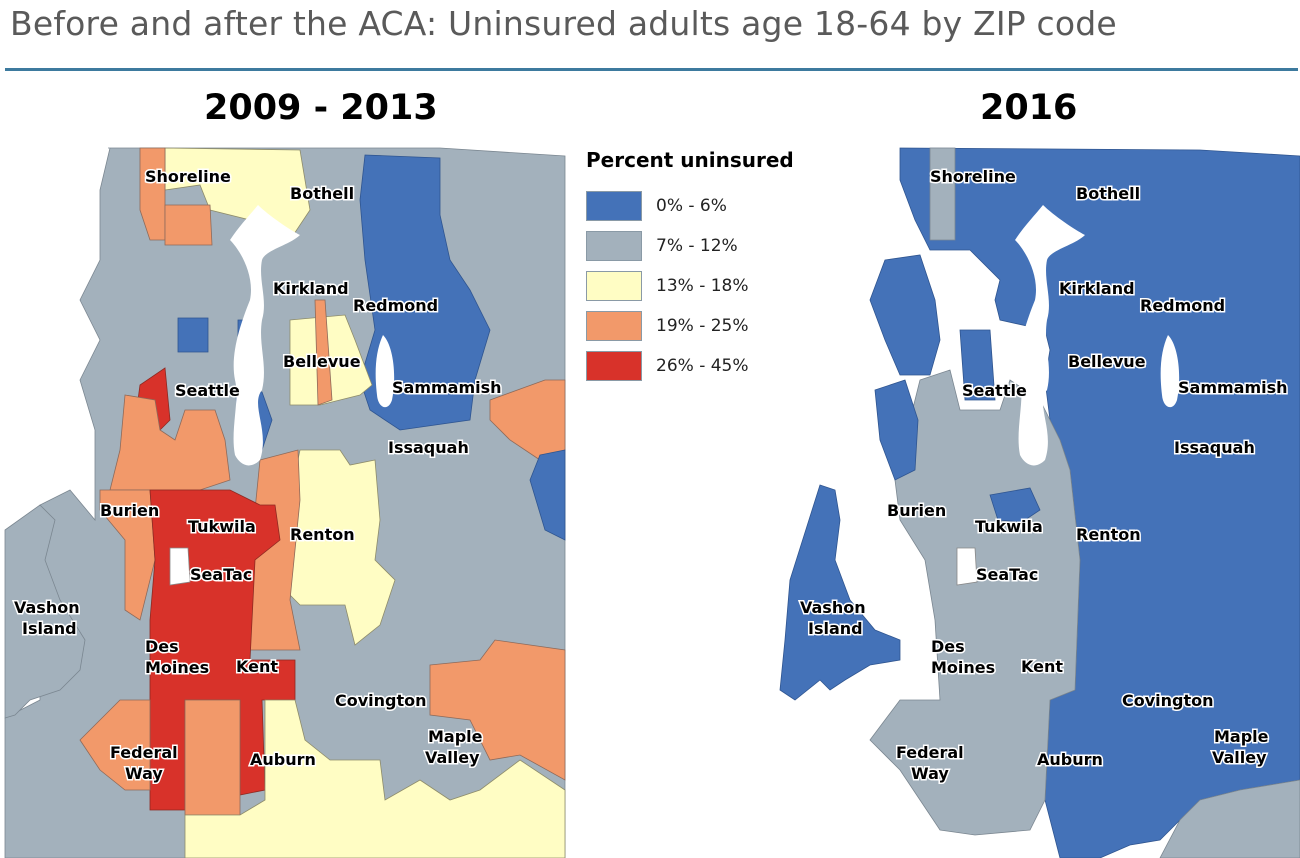 Image resolution: width=1300 pixels, height=858 pixels. Describe the element at coordinates (321, 108) in the screenshot. I see `map-title-2009-2013: 2009 - 2013` at that location.